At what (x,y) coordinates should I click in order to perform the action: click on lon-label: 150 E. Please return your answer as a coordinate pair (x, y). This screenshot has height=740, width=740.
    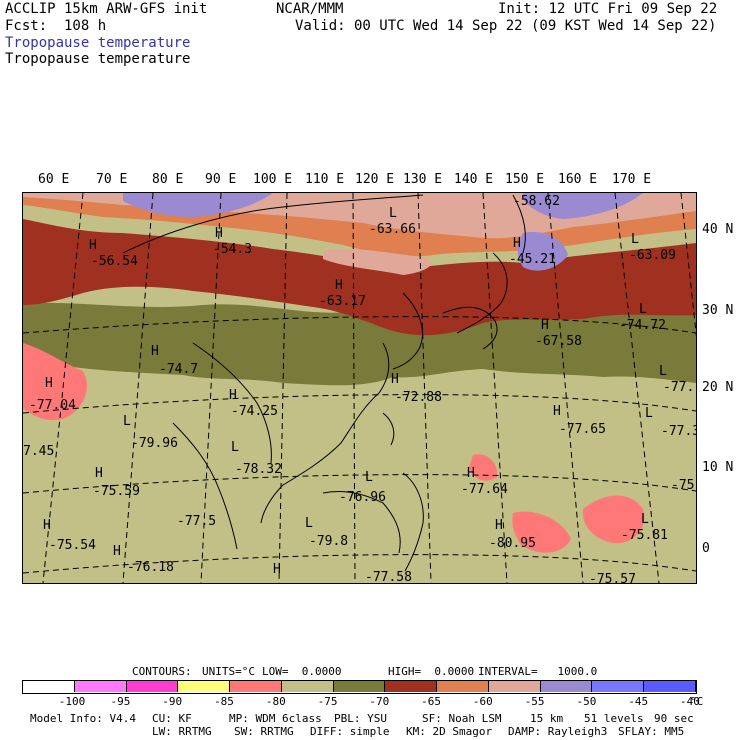
    Looking at the image, I should click on (525, 179).